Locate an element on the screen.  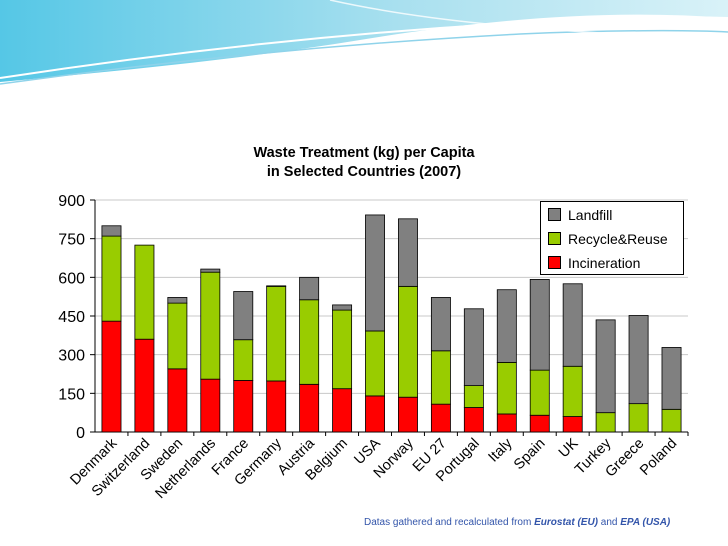
bar-recyclereuse-germany is located at coordinates (276, 333).